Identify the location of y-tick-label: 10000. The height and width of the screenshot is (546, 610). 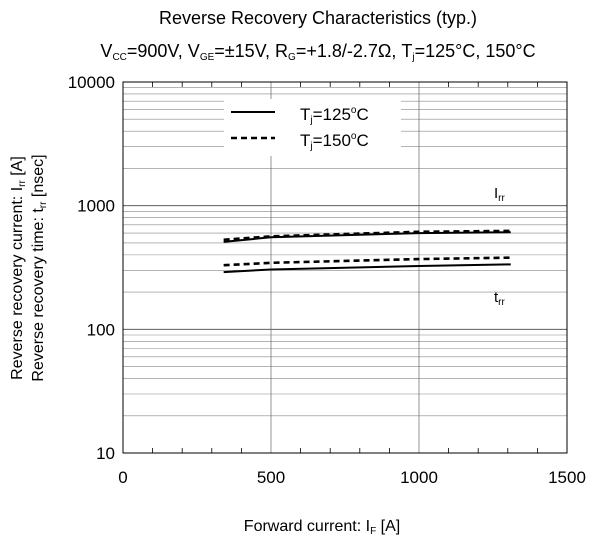
(91, 82).